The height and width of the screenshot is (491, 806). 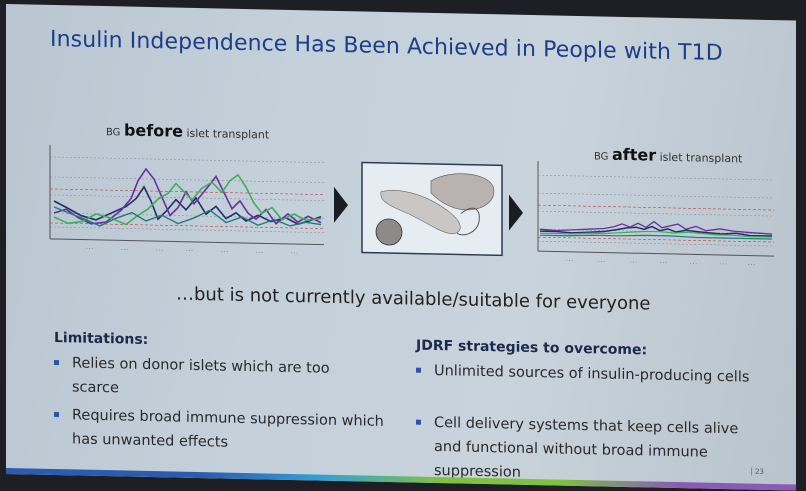 What do you see at coordinates (341, 204) in the screenshot?
I see `right-arrow-icon` at bounding box center [341, 204].